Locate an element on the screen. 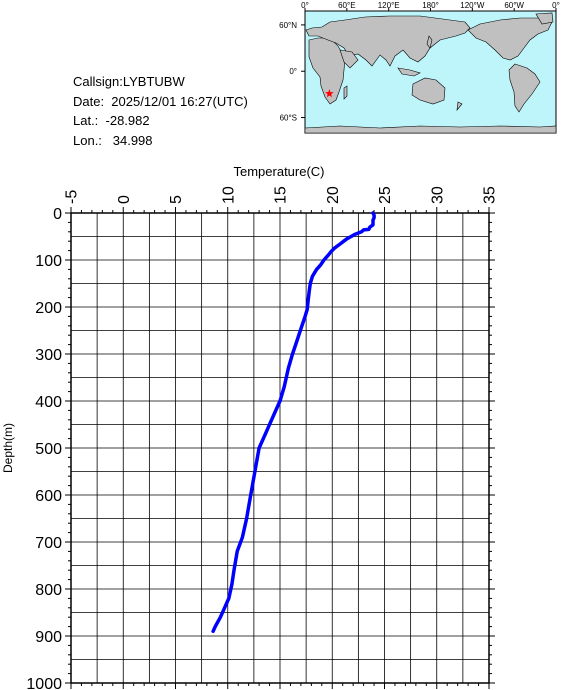 This screenshot has height=690, width=564. date-text: Date: 2025/12/01 16:27(UTC) is located at coordinates (160, 101).